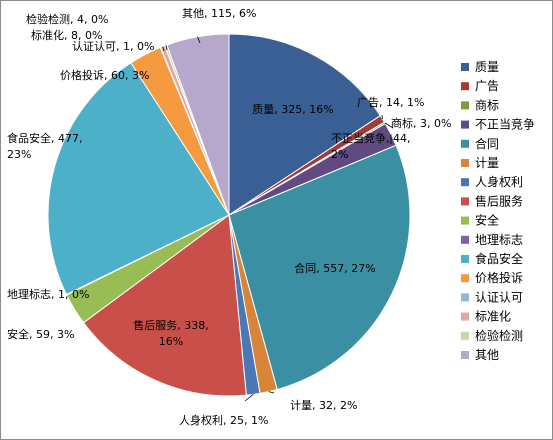 The height and width of the screenshot is (440, 553). I want to click on legend-label: 价格投诉, so click(499, 277).